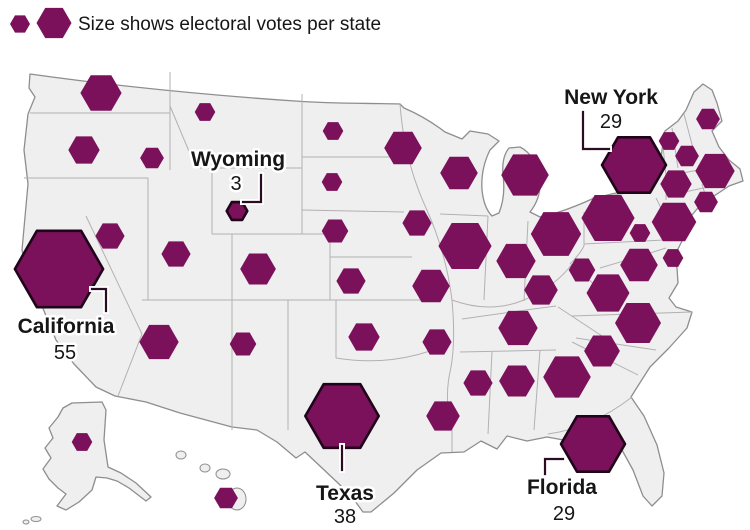 This screenshot has height=530, width=750. I want to click on callout-state-name: California, so click(66, 326).